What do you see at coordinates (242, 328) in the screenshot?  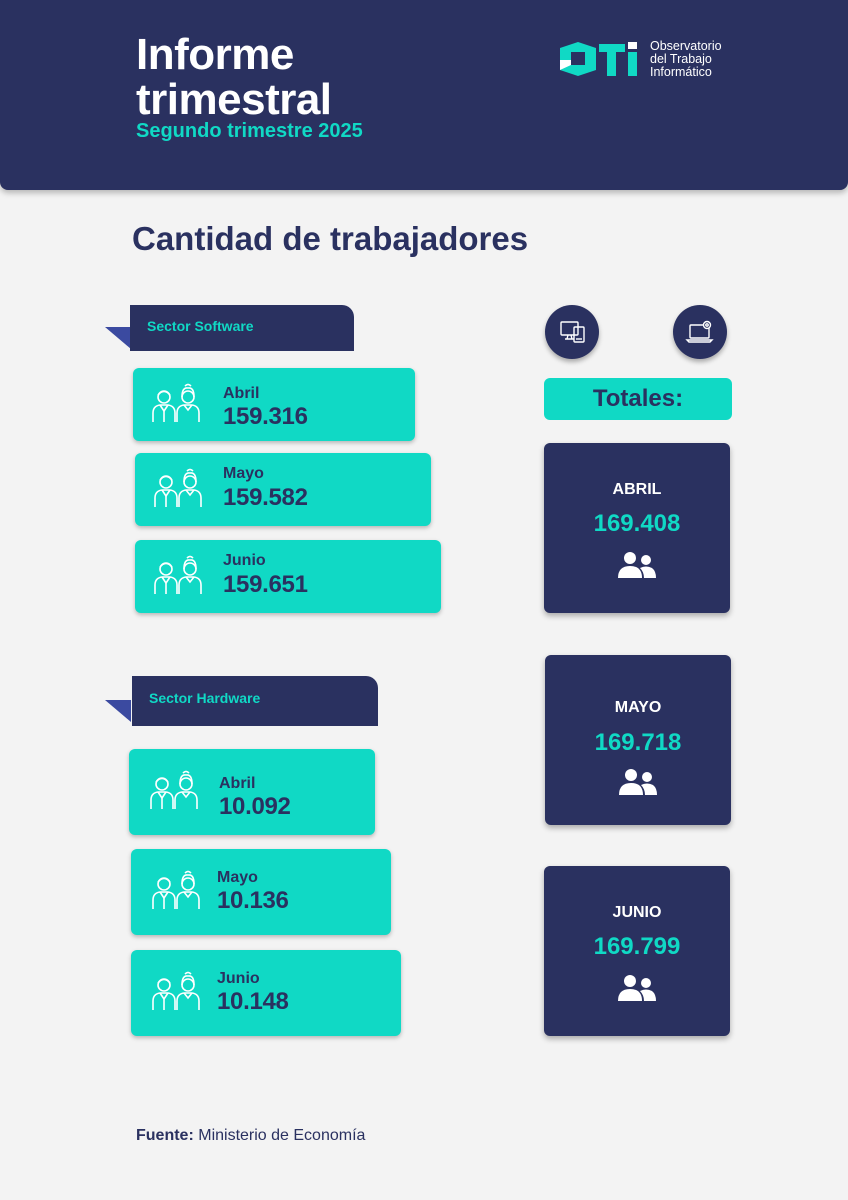 I see `software-sector-tab: Sector Software` at bounding box center [242, 328].